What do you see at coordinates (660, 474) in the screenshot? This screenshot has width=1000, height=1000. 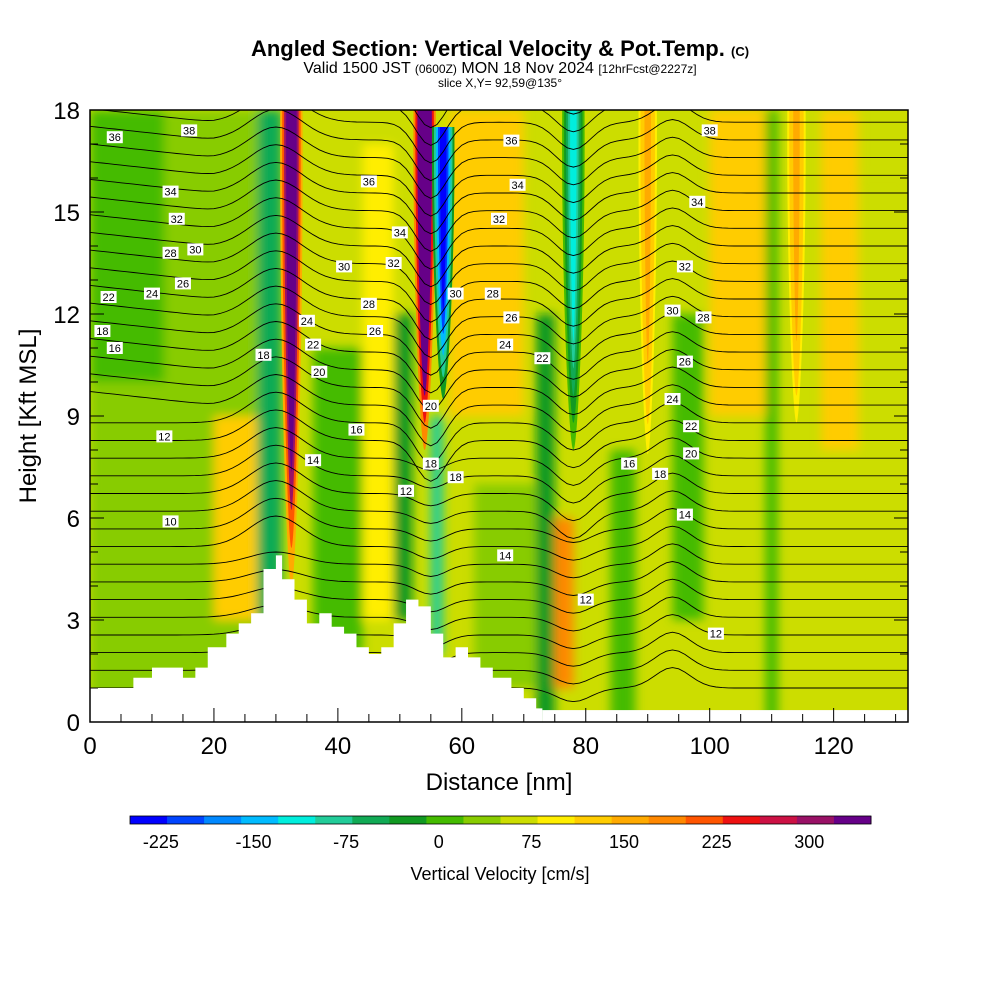 I see `theta-label: 18` at bounding box center [660, 474].